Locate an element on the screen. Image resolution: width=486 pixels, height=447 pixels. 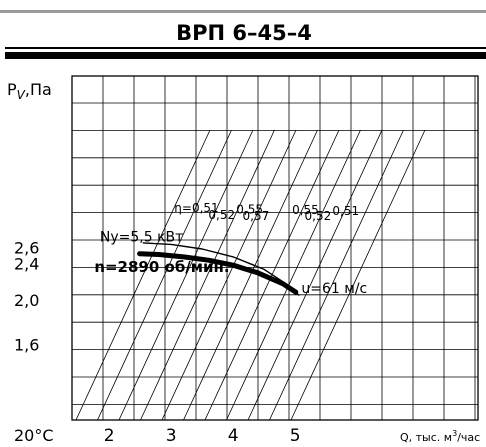
annotations: Ny=5,5 кВт n=2890 об/мин. u=61 м/с is located at coordinates (230, 263).